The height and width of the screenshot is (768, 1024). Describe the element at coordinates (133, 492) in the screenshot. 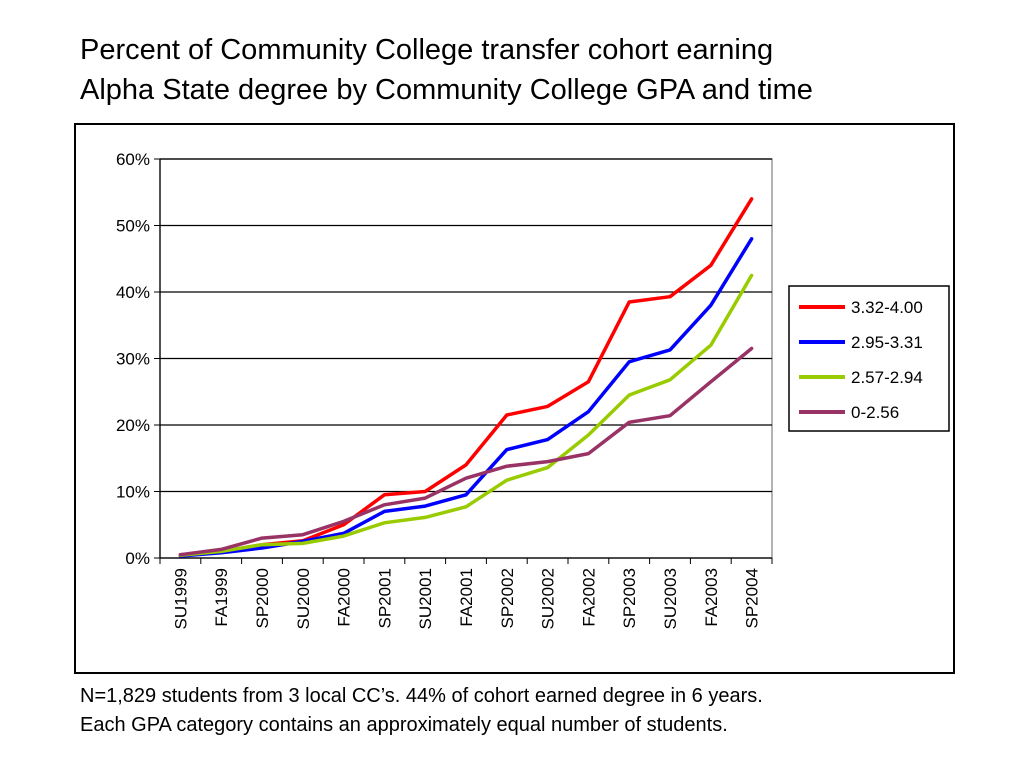

I see `y-tick-label: 10%` at that location.